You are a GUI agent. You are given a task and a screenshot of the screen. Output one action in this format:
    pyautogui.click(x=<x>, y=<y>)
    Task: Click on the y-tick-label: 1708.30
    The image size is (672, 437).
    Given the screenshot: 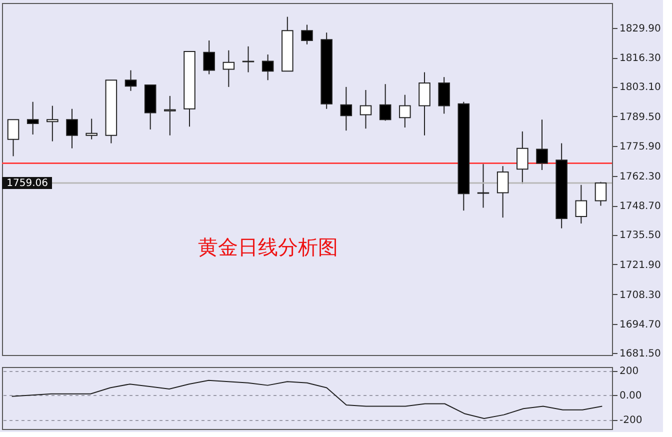 What is the action you would take?
    pyautogui.click(x=640, y=295)
    